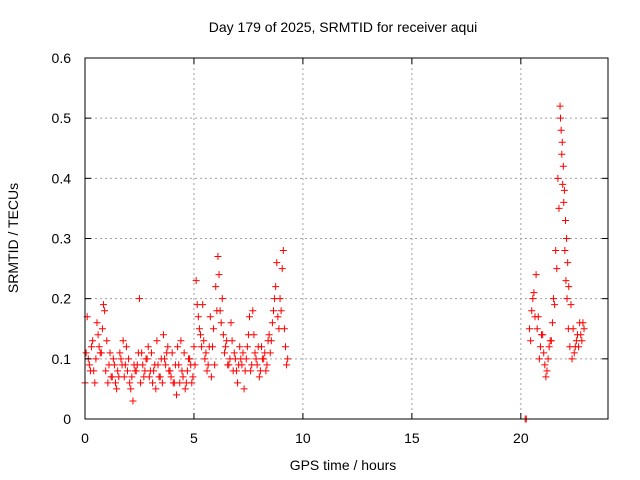 This screenshot has width=640, height=480. I want to click on x-tick-label: 15, so click(412, 438).